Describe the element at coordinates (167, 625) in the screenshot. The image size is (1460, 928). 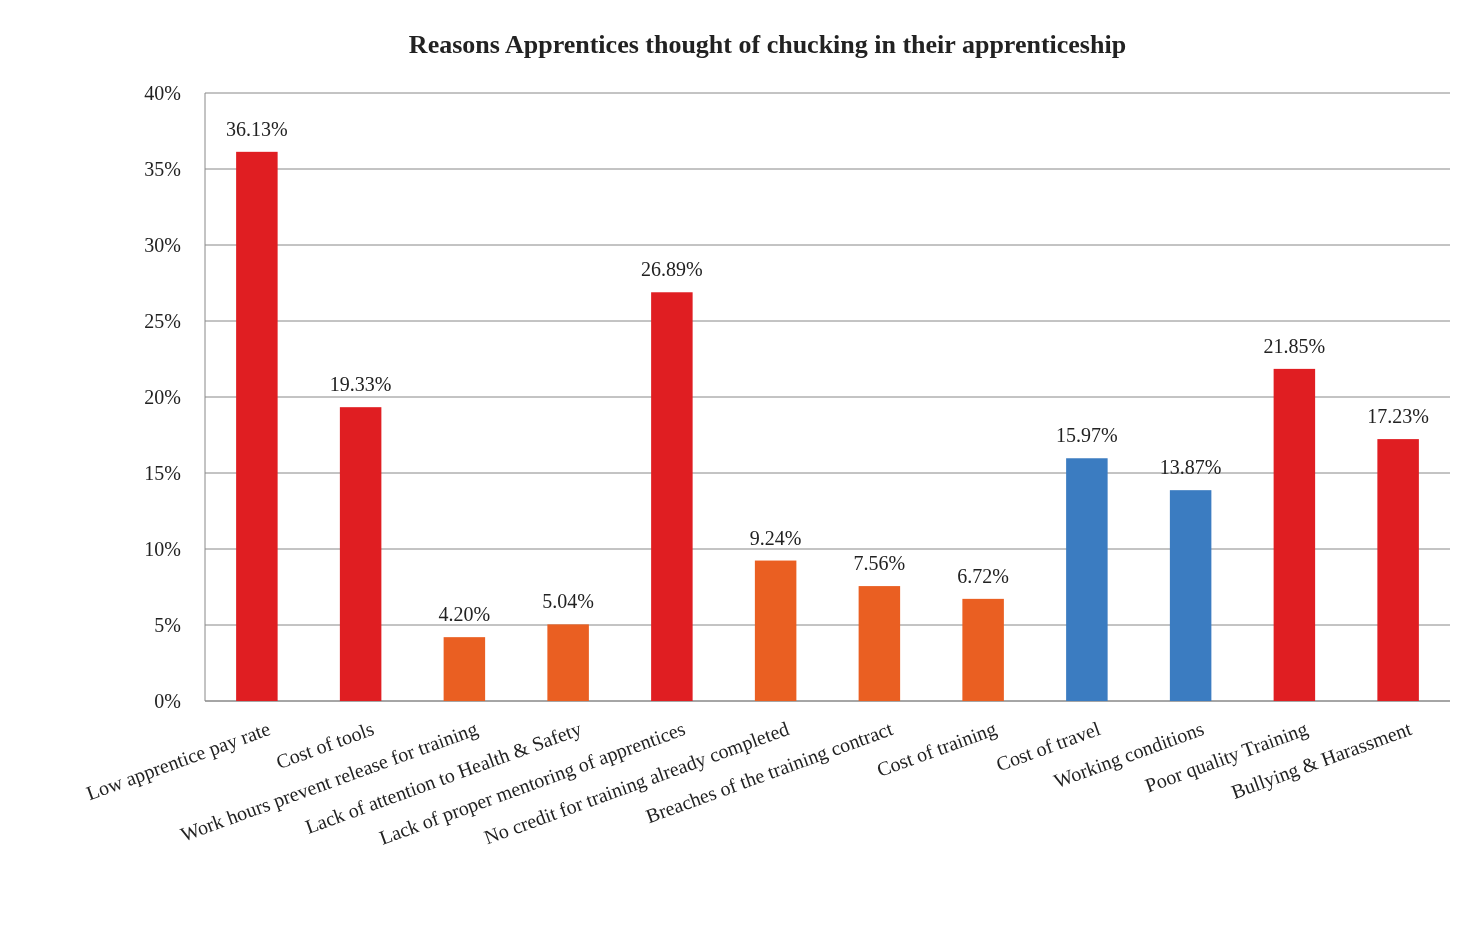
I see `y-tick-label: 5%` at that location.